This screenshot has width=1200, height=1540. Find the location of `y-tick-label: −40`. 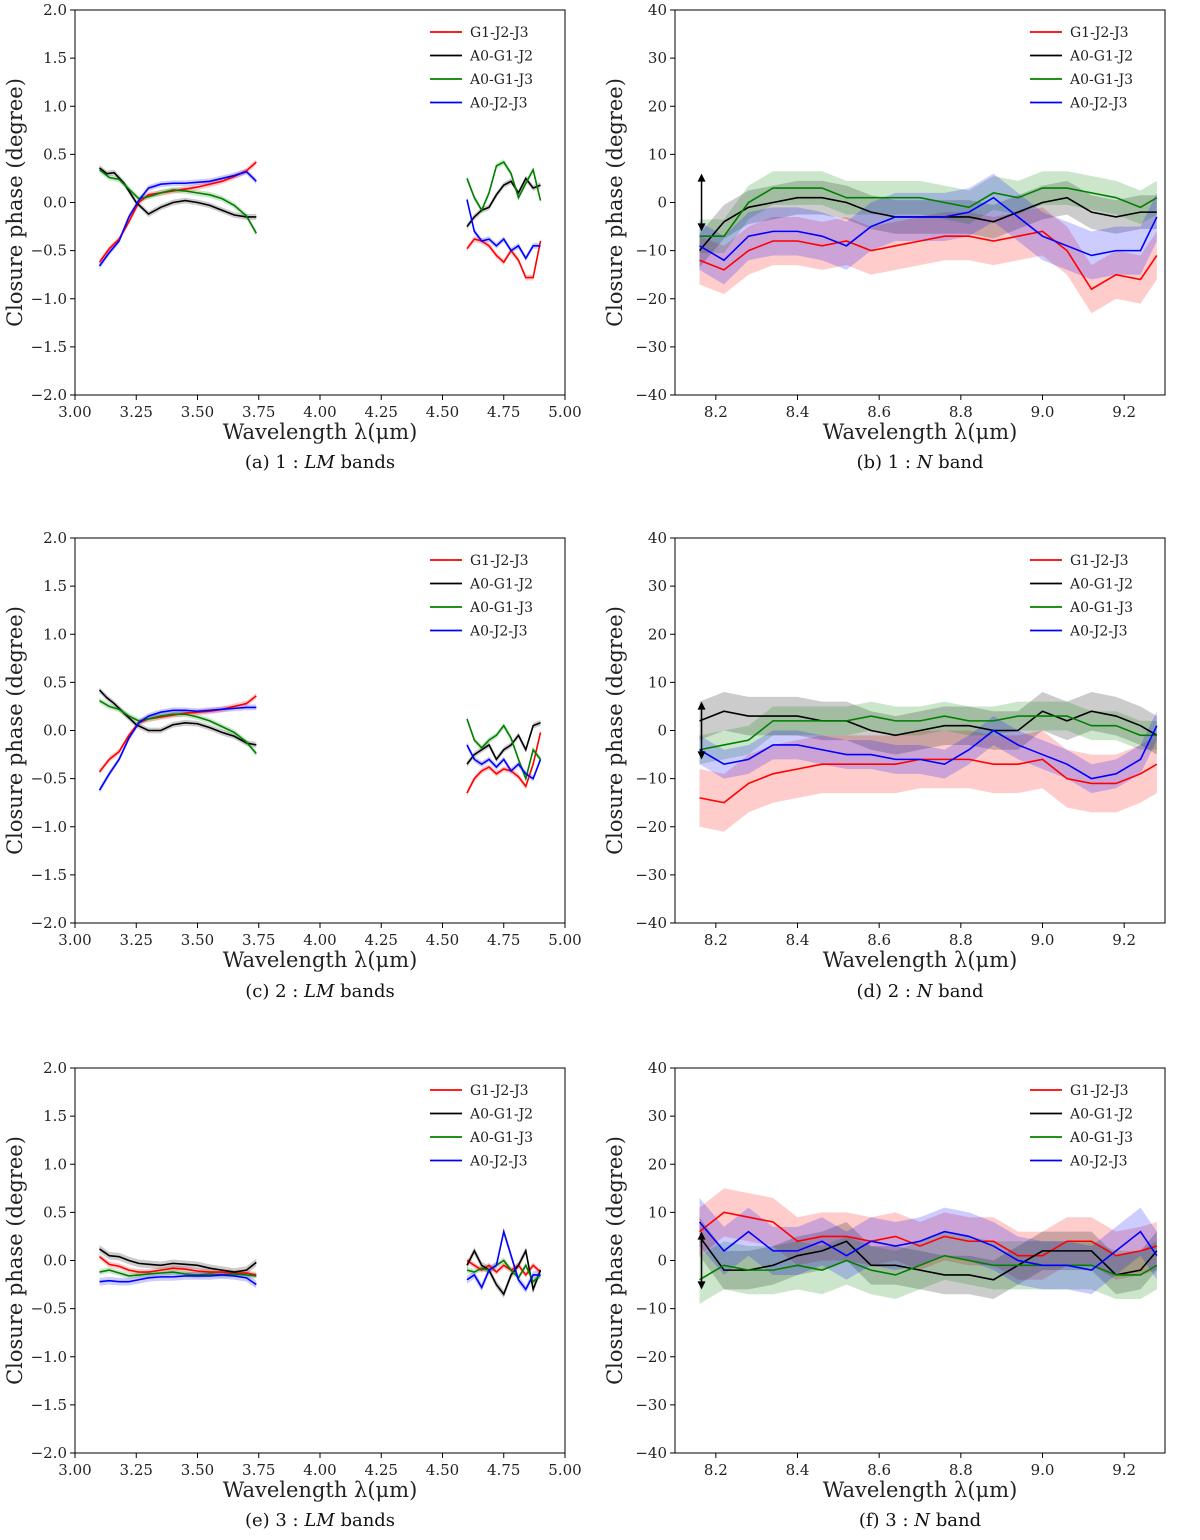

y-tick-label: −40 is located at coordinates (651, 1453).